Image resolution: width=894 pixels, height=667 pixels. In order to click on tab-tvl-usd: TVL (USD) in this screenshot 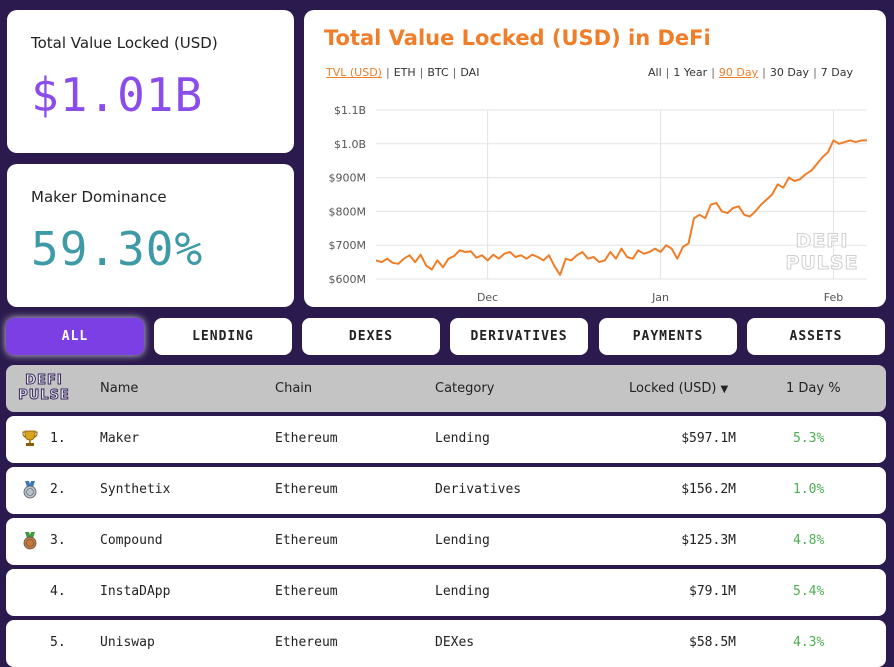, I will do `click(354, 72)`.